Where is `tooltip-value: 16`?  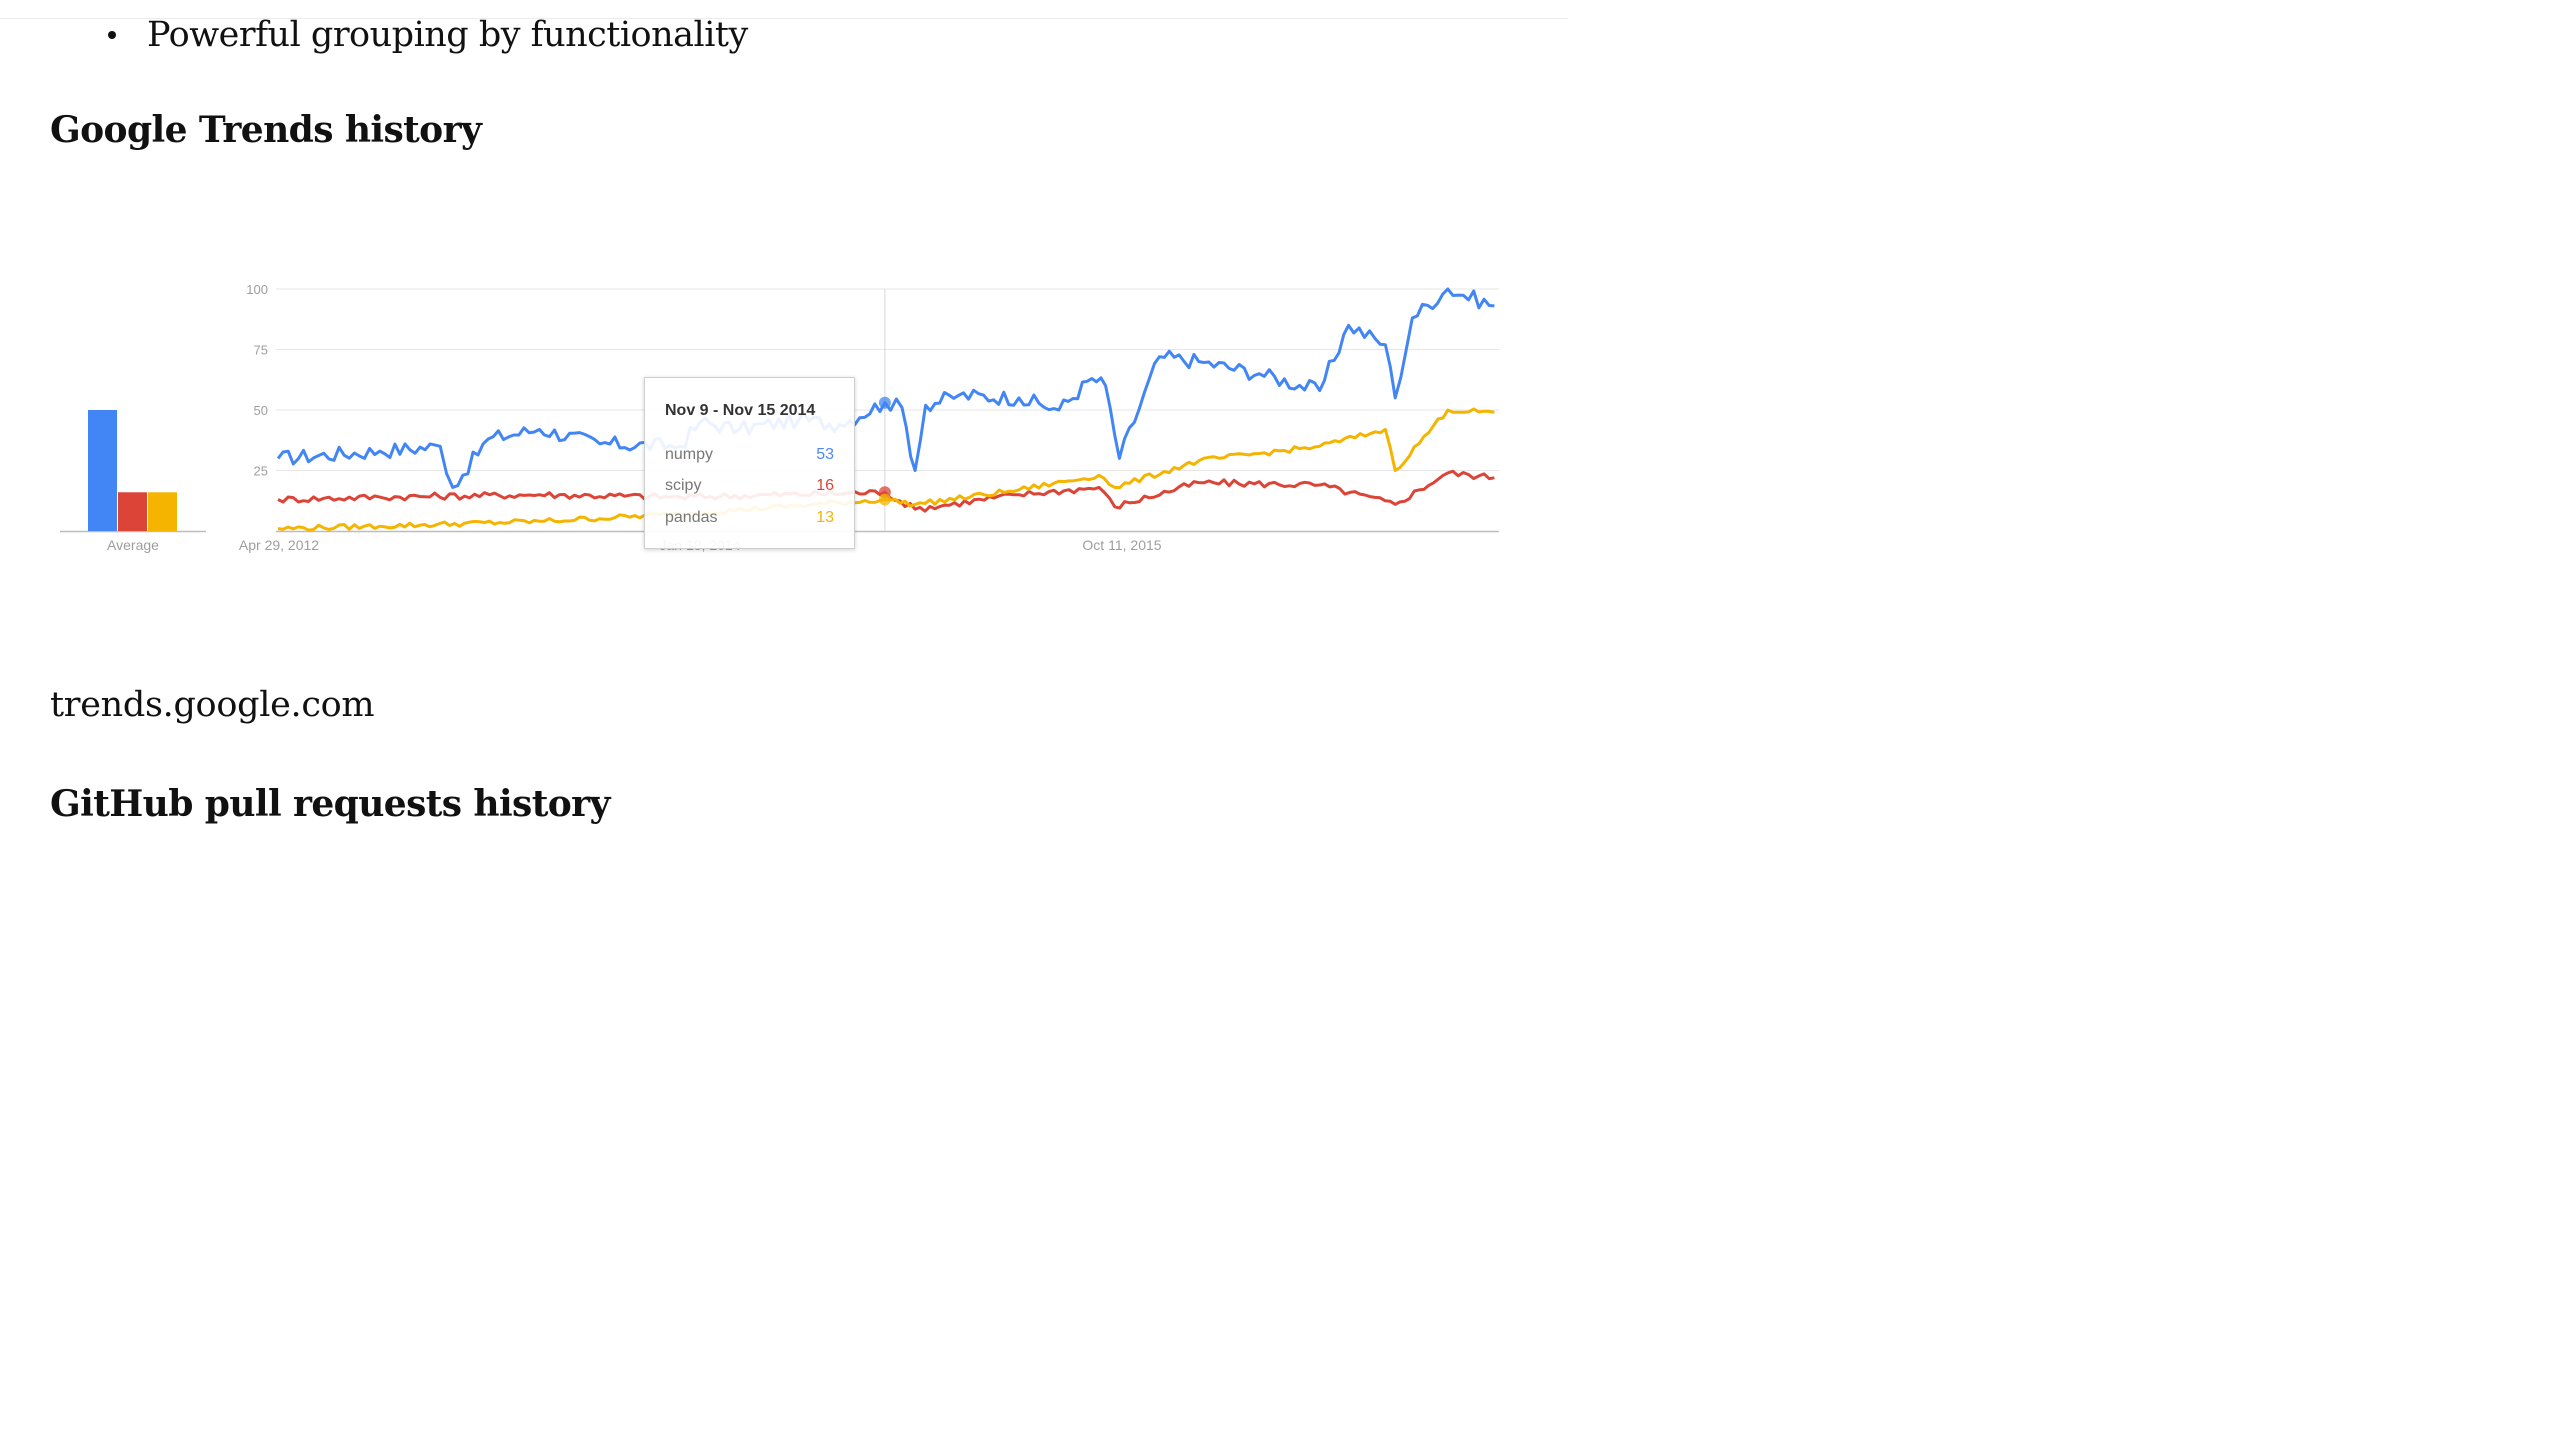 tooltip-value: 16 is located at coordinates (825, 485).